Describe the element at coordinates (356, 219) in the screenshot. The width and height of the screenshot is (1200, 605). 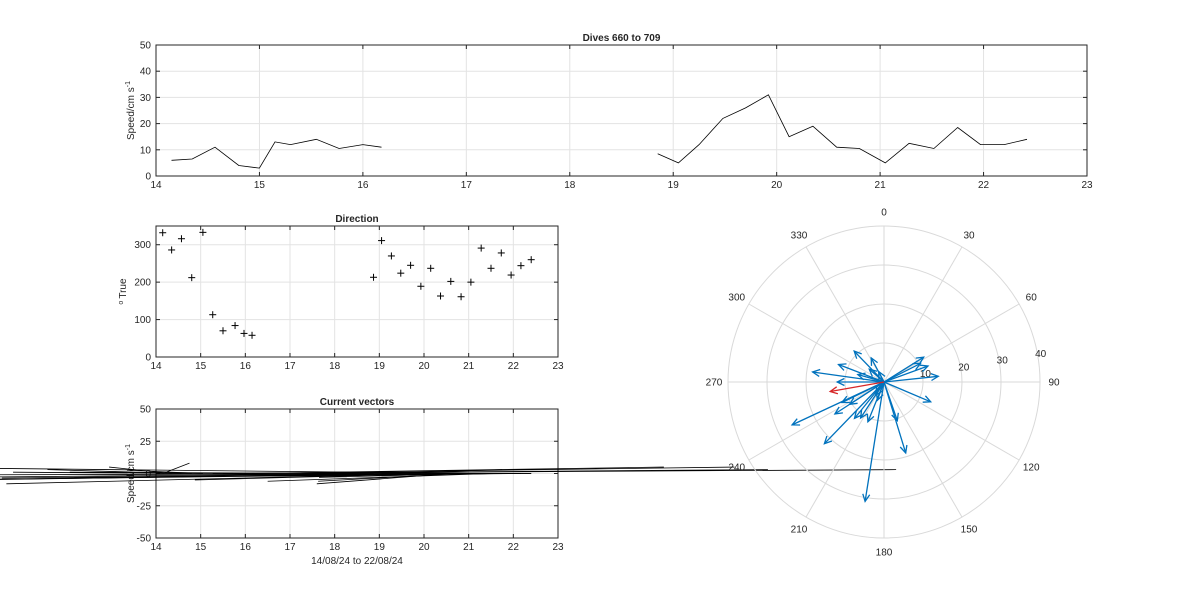
I see `chart-title: Direction` at that location.